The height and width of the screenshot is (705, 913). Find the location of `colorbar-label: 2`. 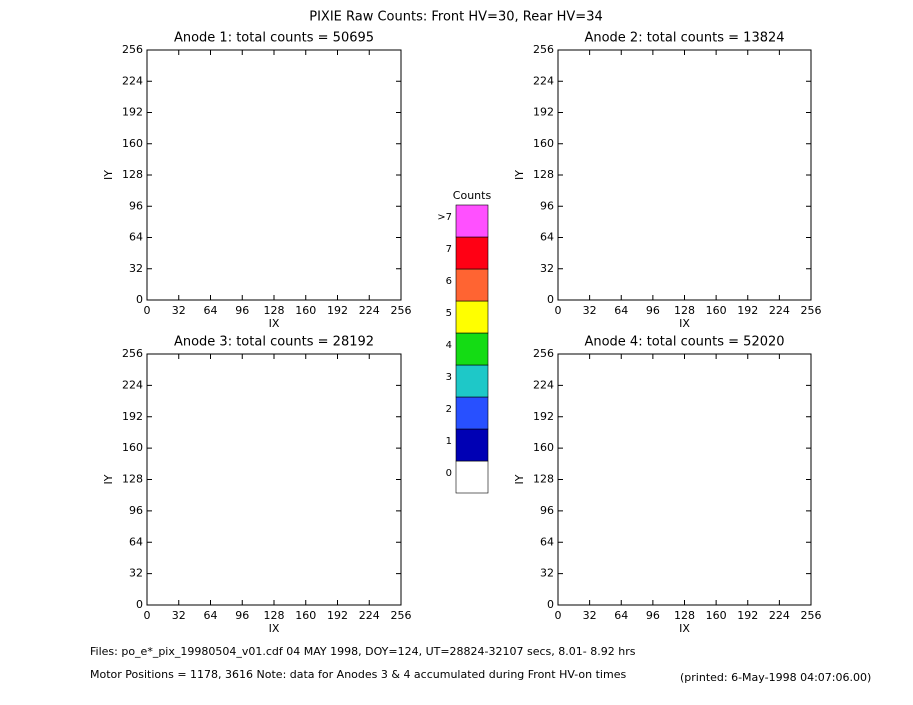

colorbar-label: 2 is located at coordinates (449, 409).